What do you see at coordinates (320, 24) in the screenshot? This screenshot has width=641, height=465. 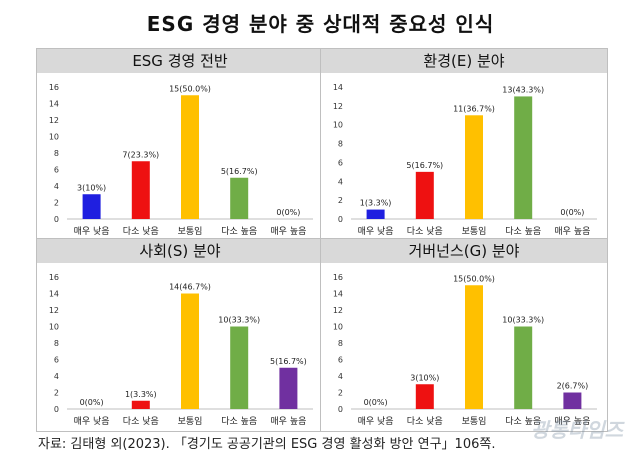 I see `page-title: ESG 경영 분야 중 상대적 중요성 인식` at bounding box center [320, 24].